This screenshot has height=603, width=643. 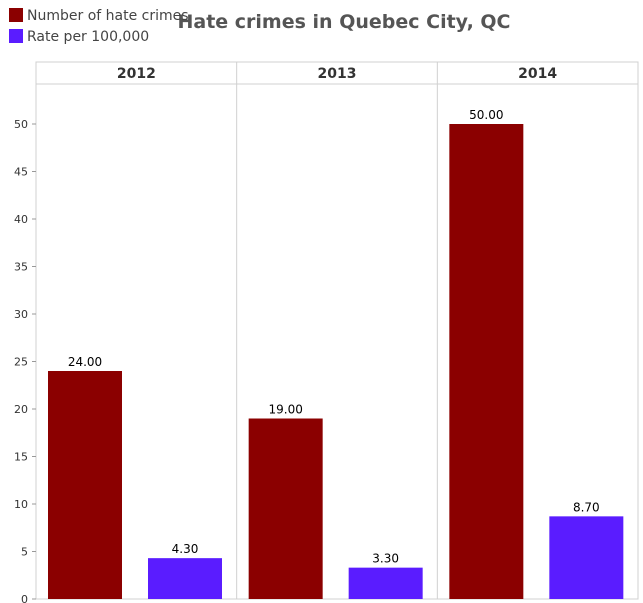 I want to click on value-label-rate-2014: 8.70, so click(x=586, y=507).